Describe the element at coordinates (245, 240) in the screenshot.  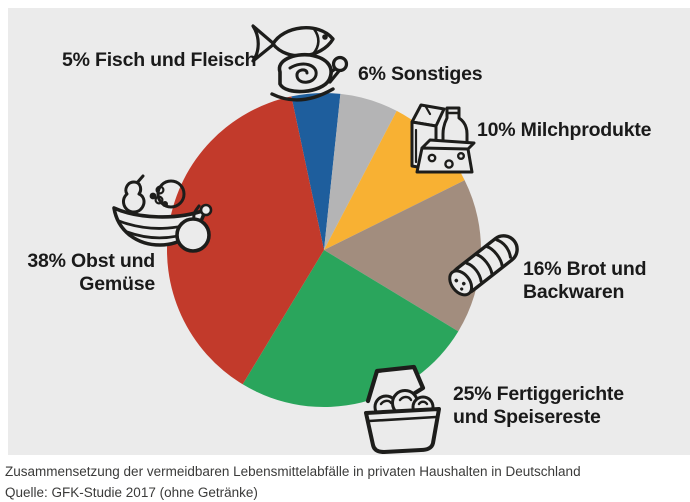
I see `pie-segment-obst-und-gem-se` at that location.